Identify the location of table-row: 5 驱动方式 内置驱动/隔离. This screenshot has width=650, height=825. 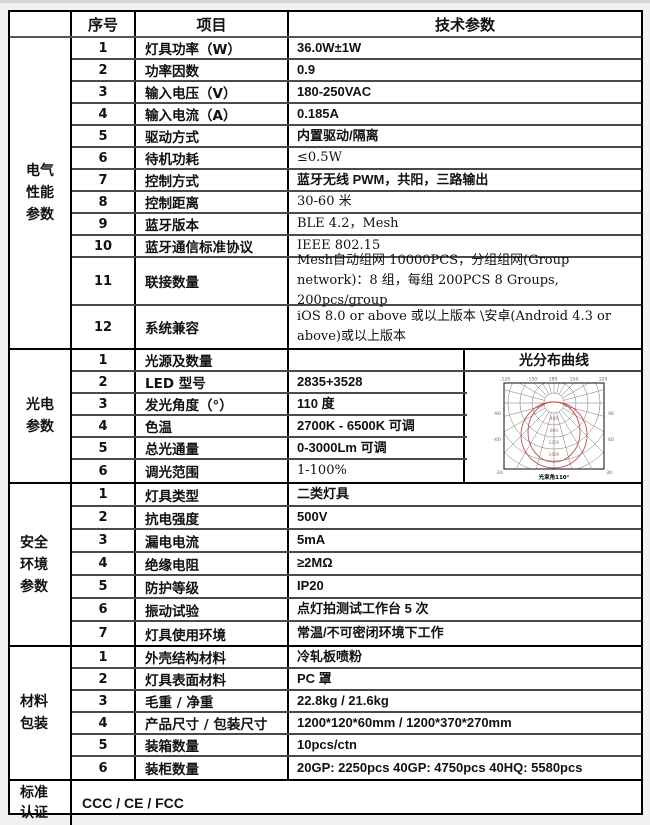
(356, 137).